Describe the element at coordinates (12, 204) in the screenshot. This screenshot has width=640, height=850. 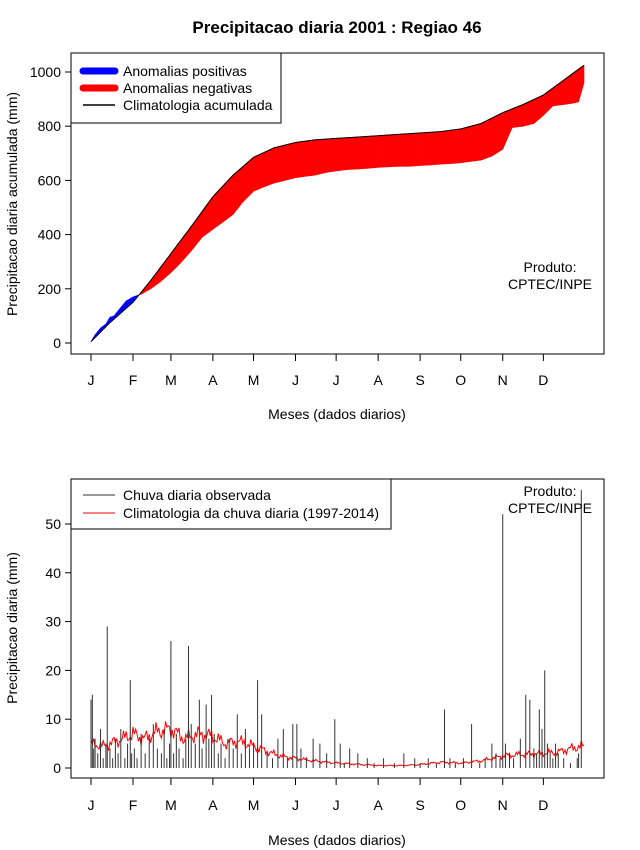
I see `top-y-axis-label: Precipitacao diaria acumulada (mm)` at that location.